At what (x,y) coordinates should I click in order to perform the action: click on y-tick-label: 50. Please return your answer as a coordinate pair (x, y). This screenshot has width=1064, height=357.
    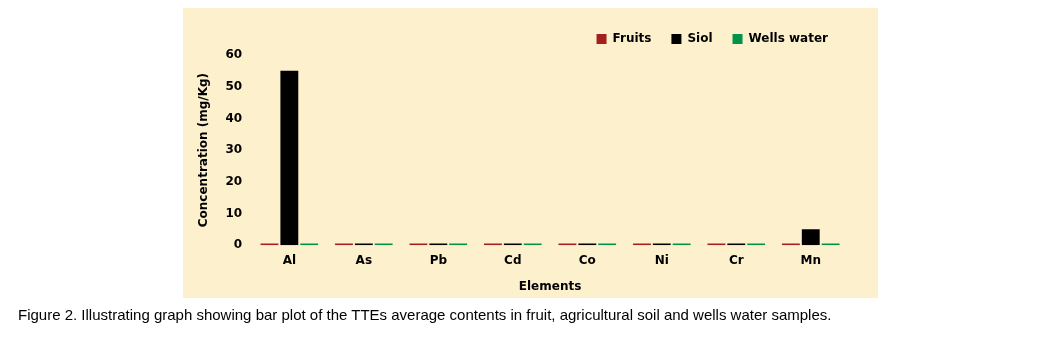
    Looking at the image, I should click on (234, 85).